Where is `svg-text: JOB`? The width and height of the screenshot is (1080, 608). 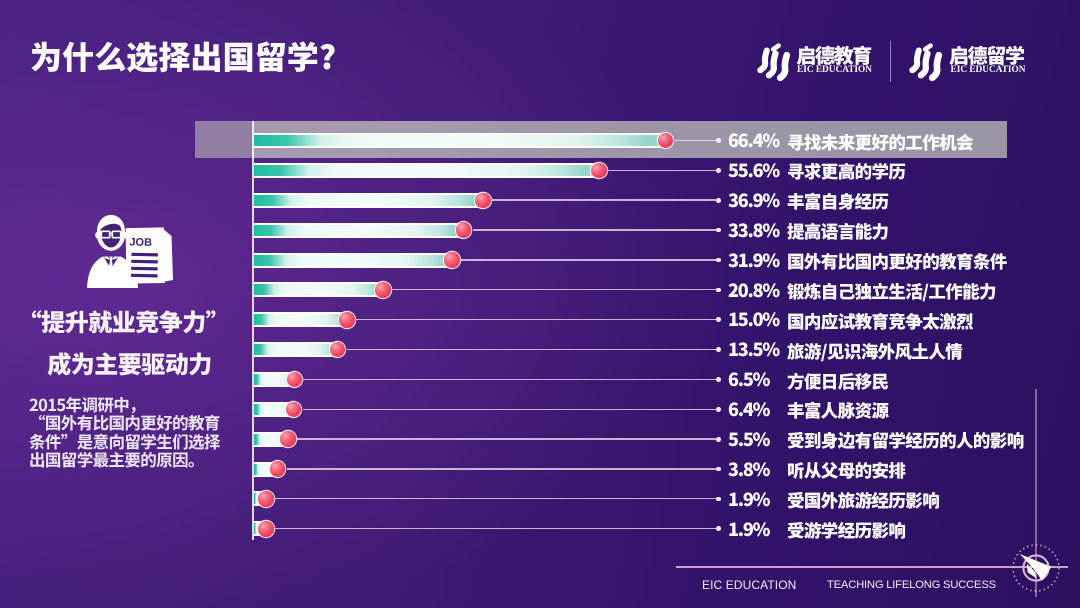 svg-text: JOB is located at coordinates (140, 242).